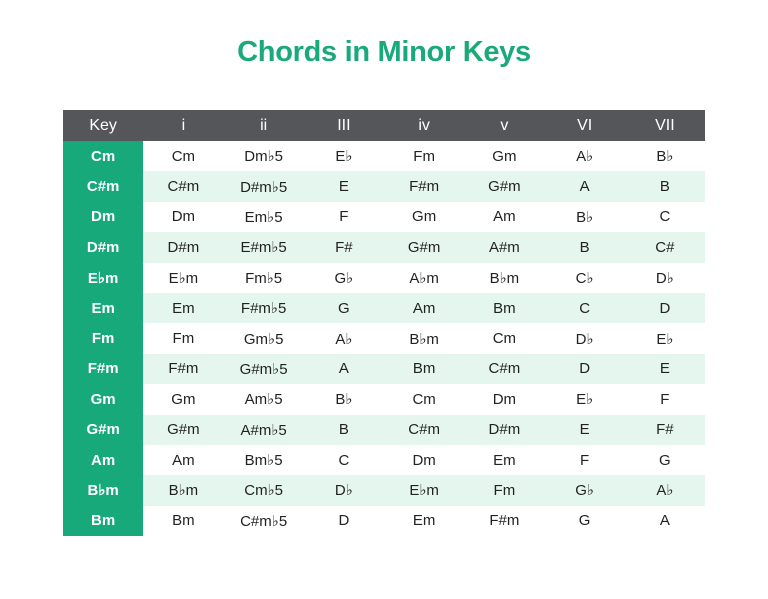  I want to click on chord-cell: A#m, so click(504, 247).